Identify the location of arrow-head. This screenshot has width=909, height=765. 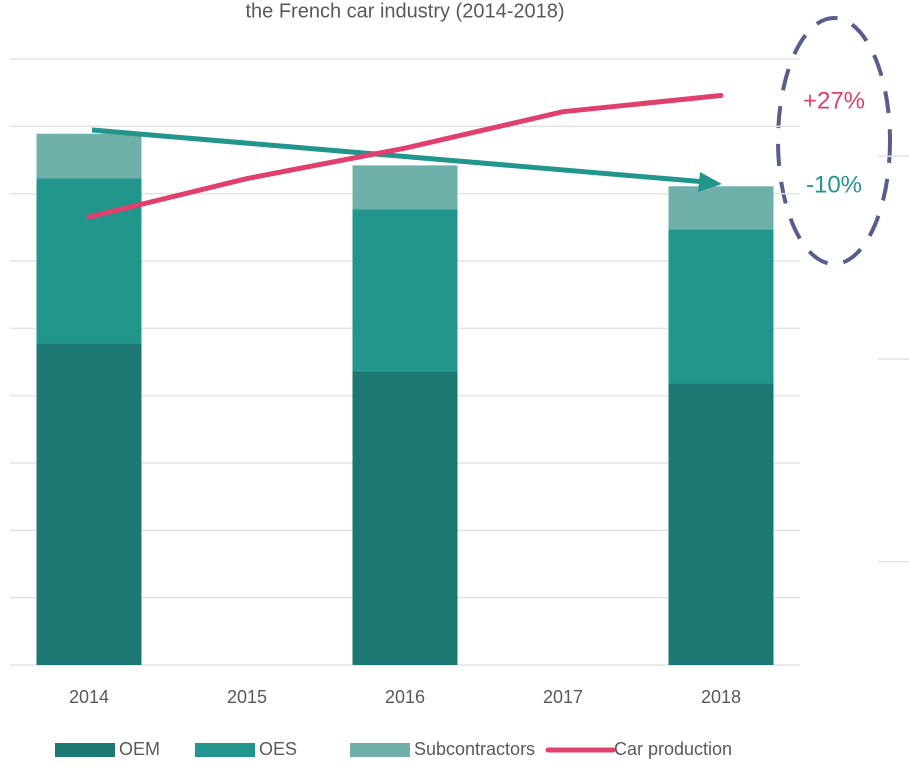
(710, 182).